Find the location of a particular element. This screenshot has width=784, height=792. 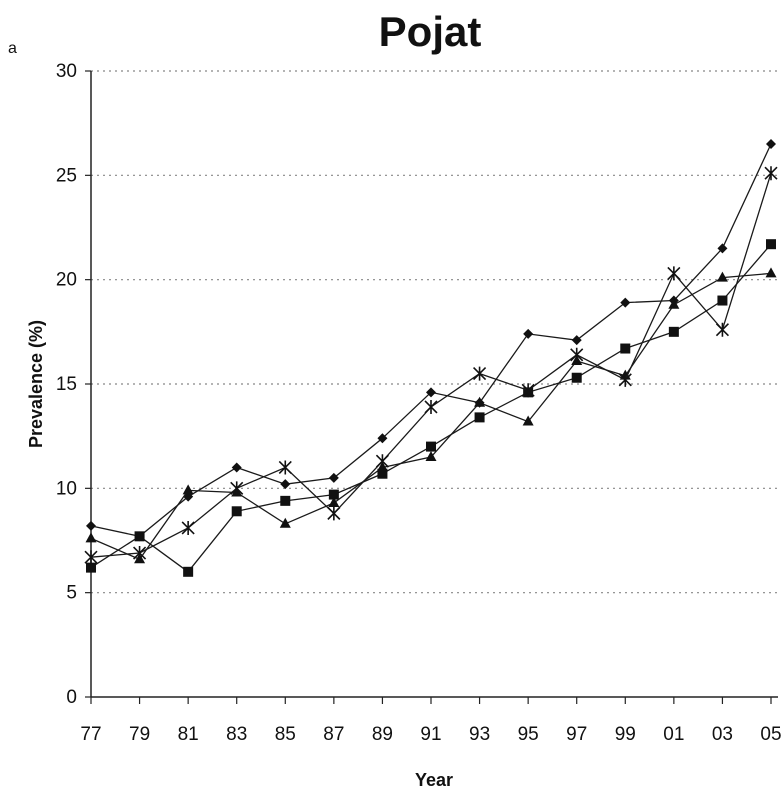

y-tick-label: 5 is located at coordinates (71, 593).